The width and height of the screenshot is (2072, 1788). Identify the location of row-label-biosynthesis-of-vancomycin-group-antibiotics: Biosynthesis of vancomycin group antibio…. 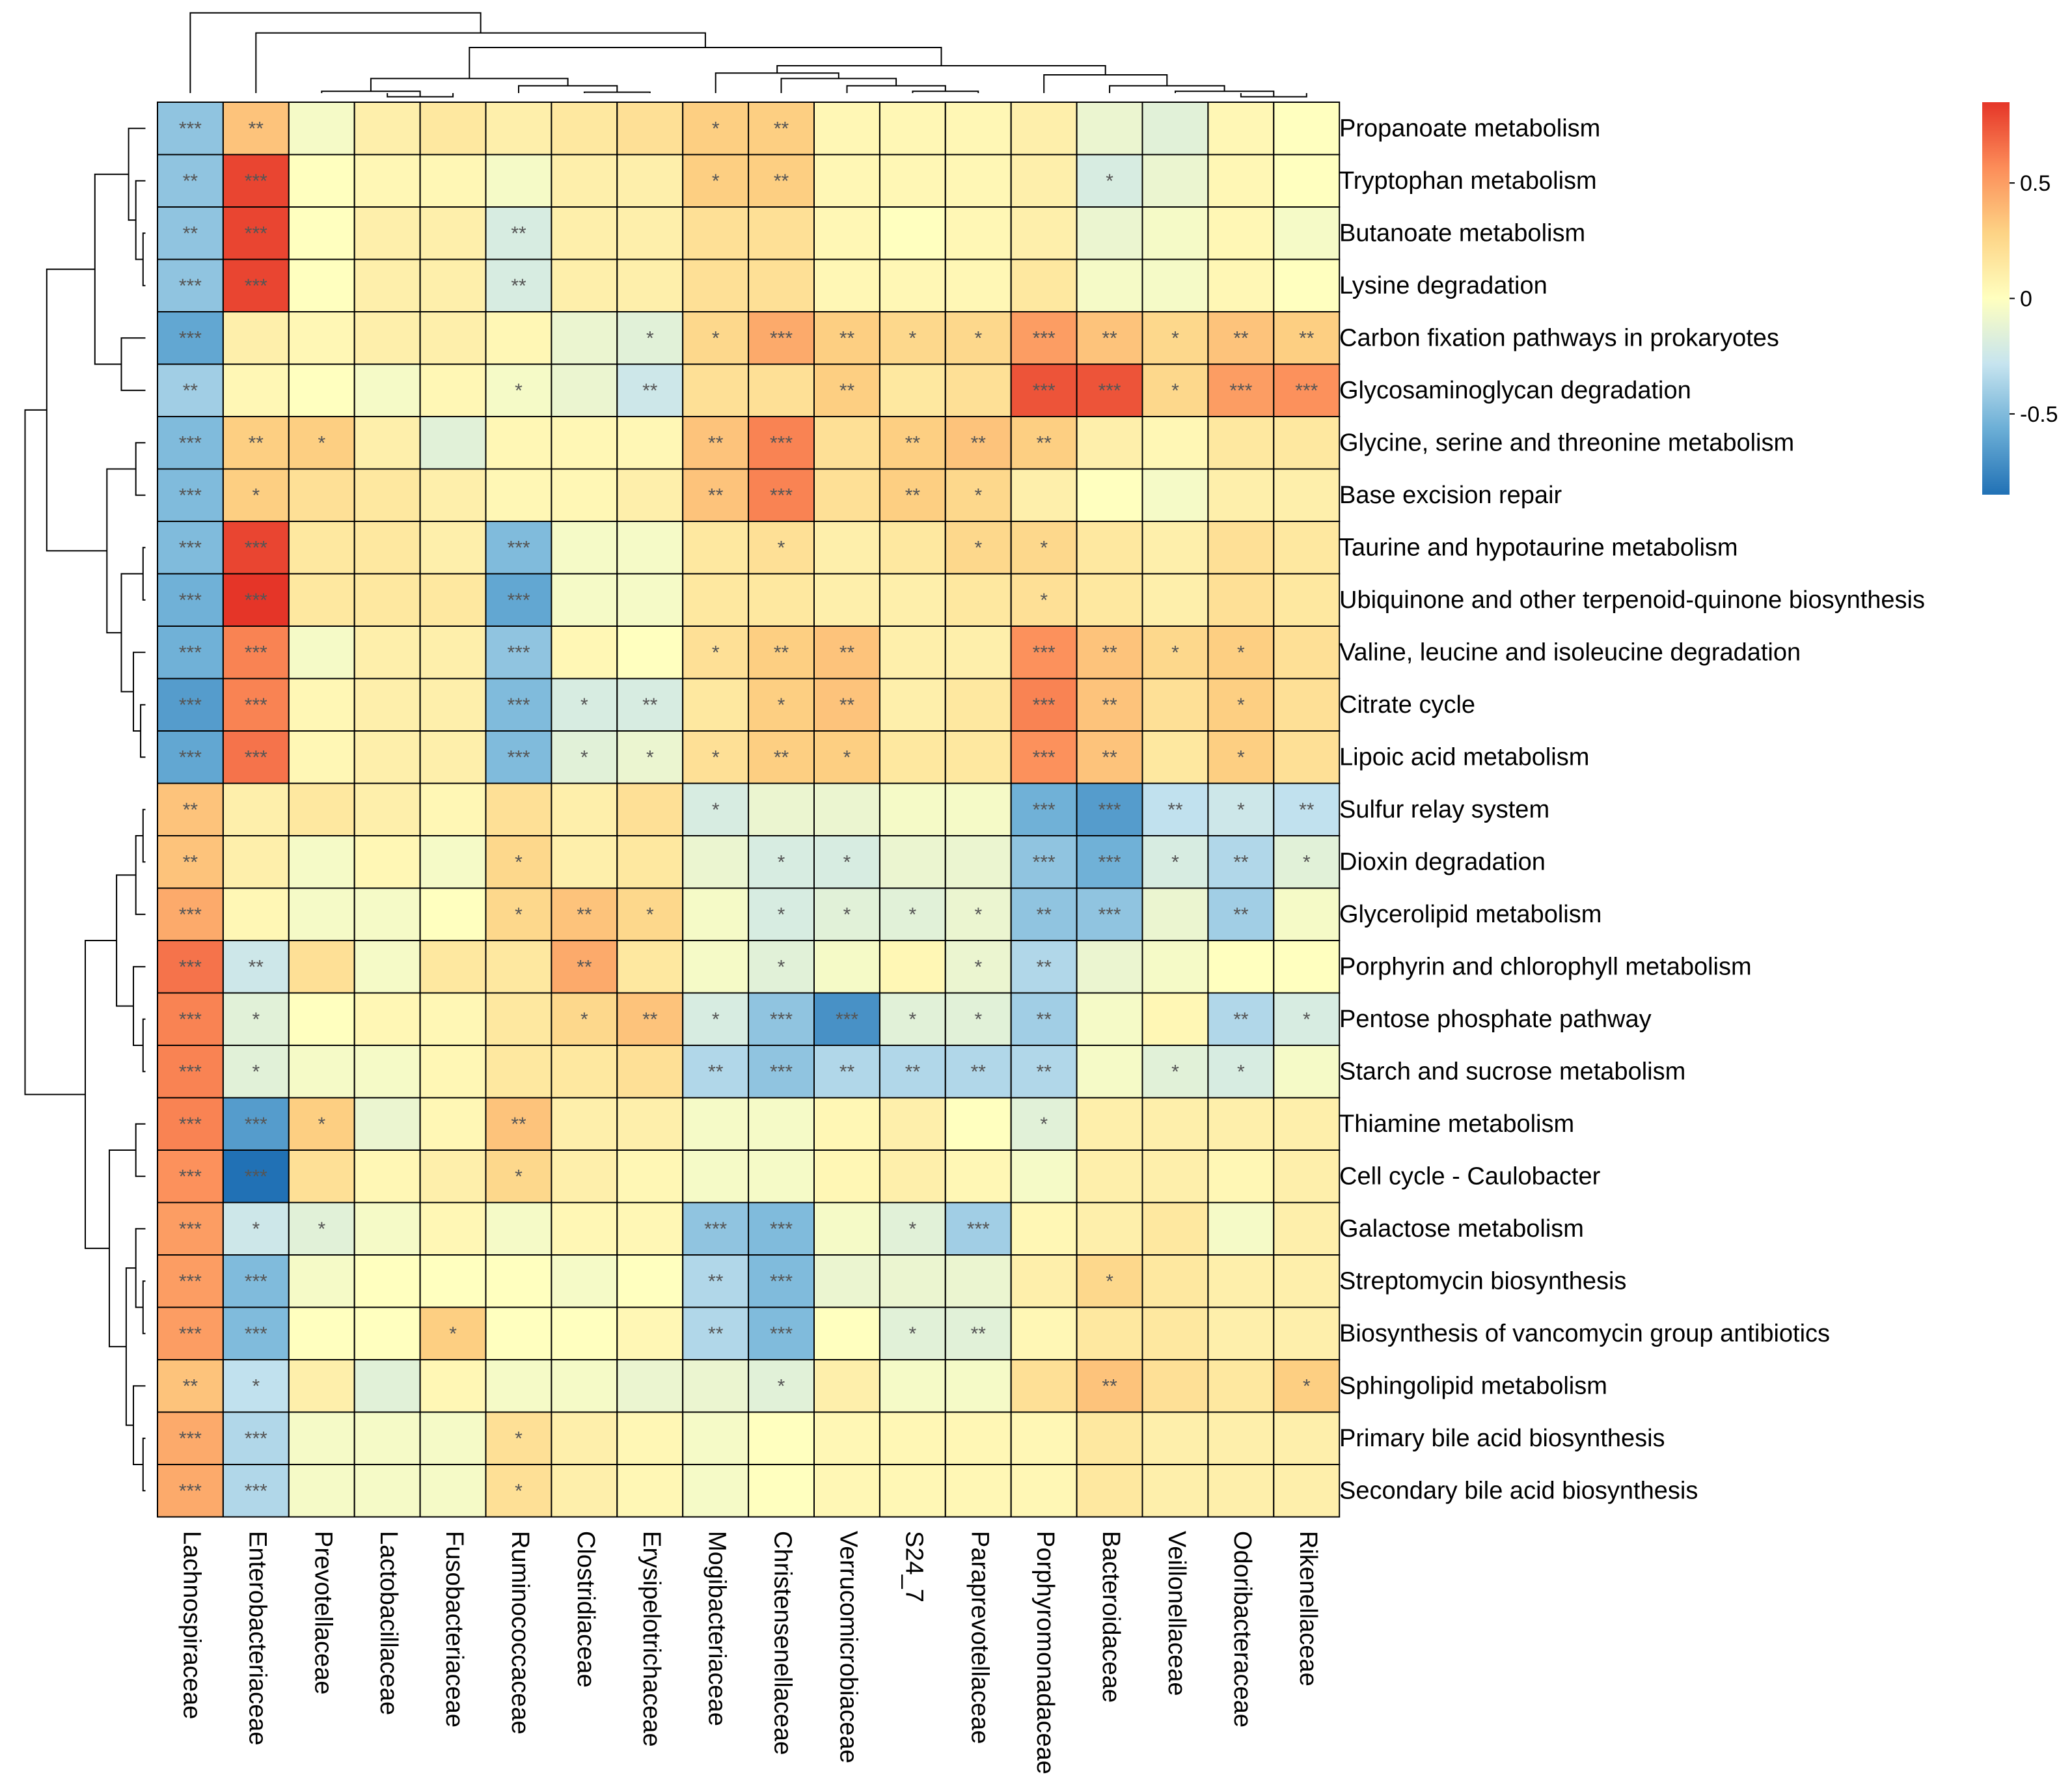
(1584, 1333).